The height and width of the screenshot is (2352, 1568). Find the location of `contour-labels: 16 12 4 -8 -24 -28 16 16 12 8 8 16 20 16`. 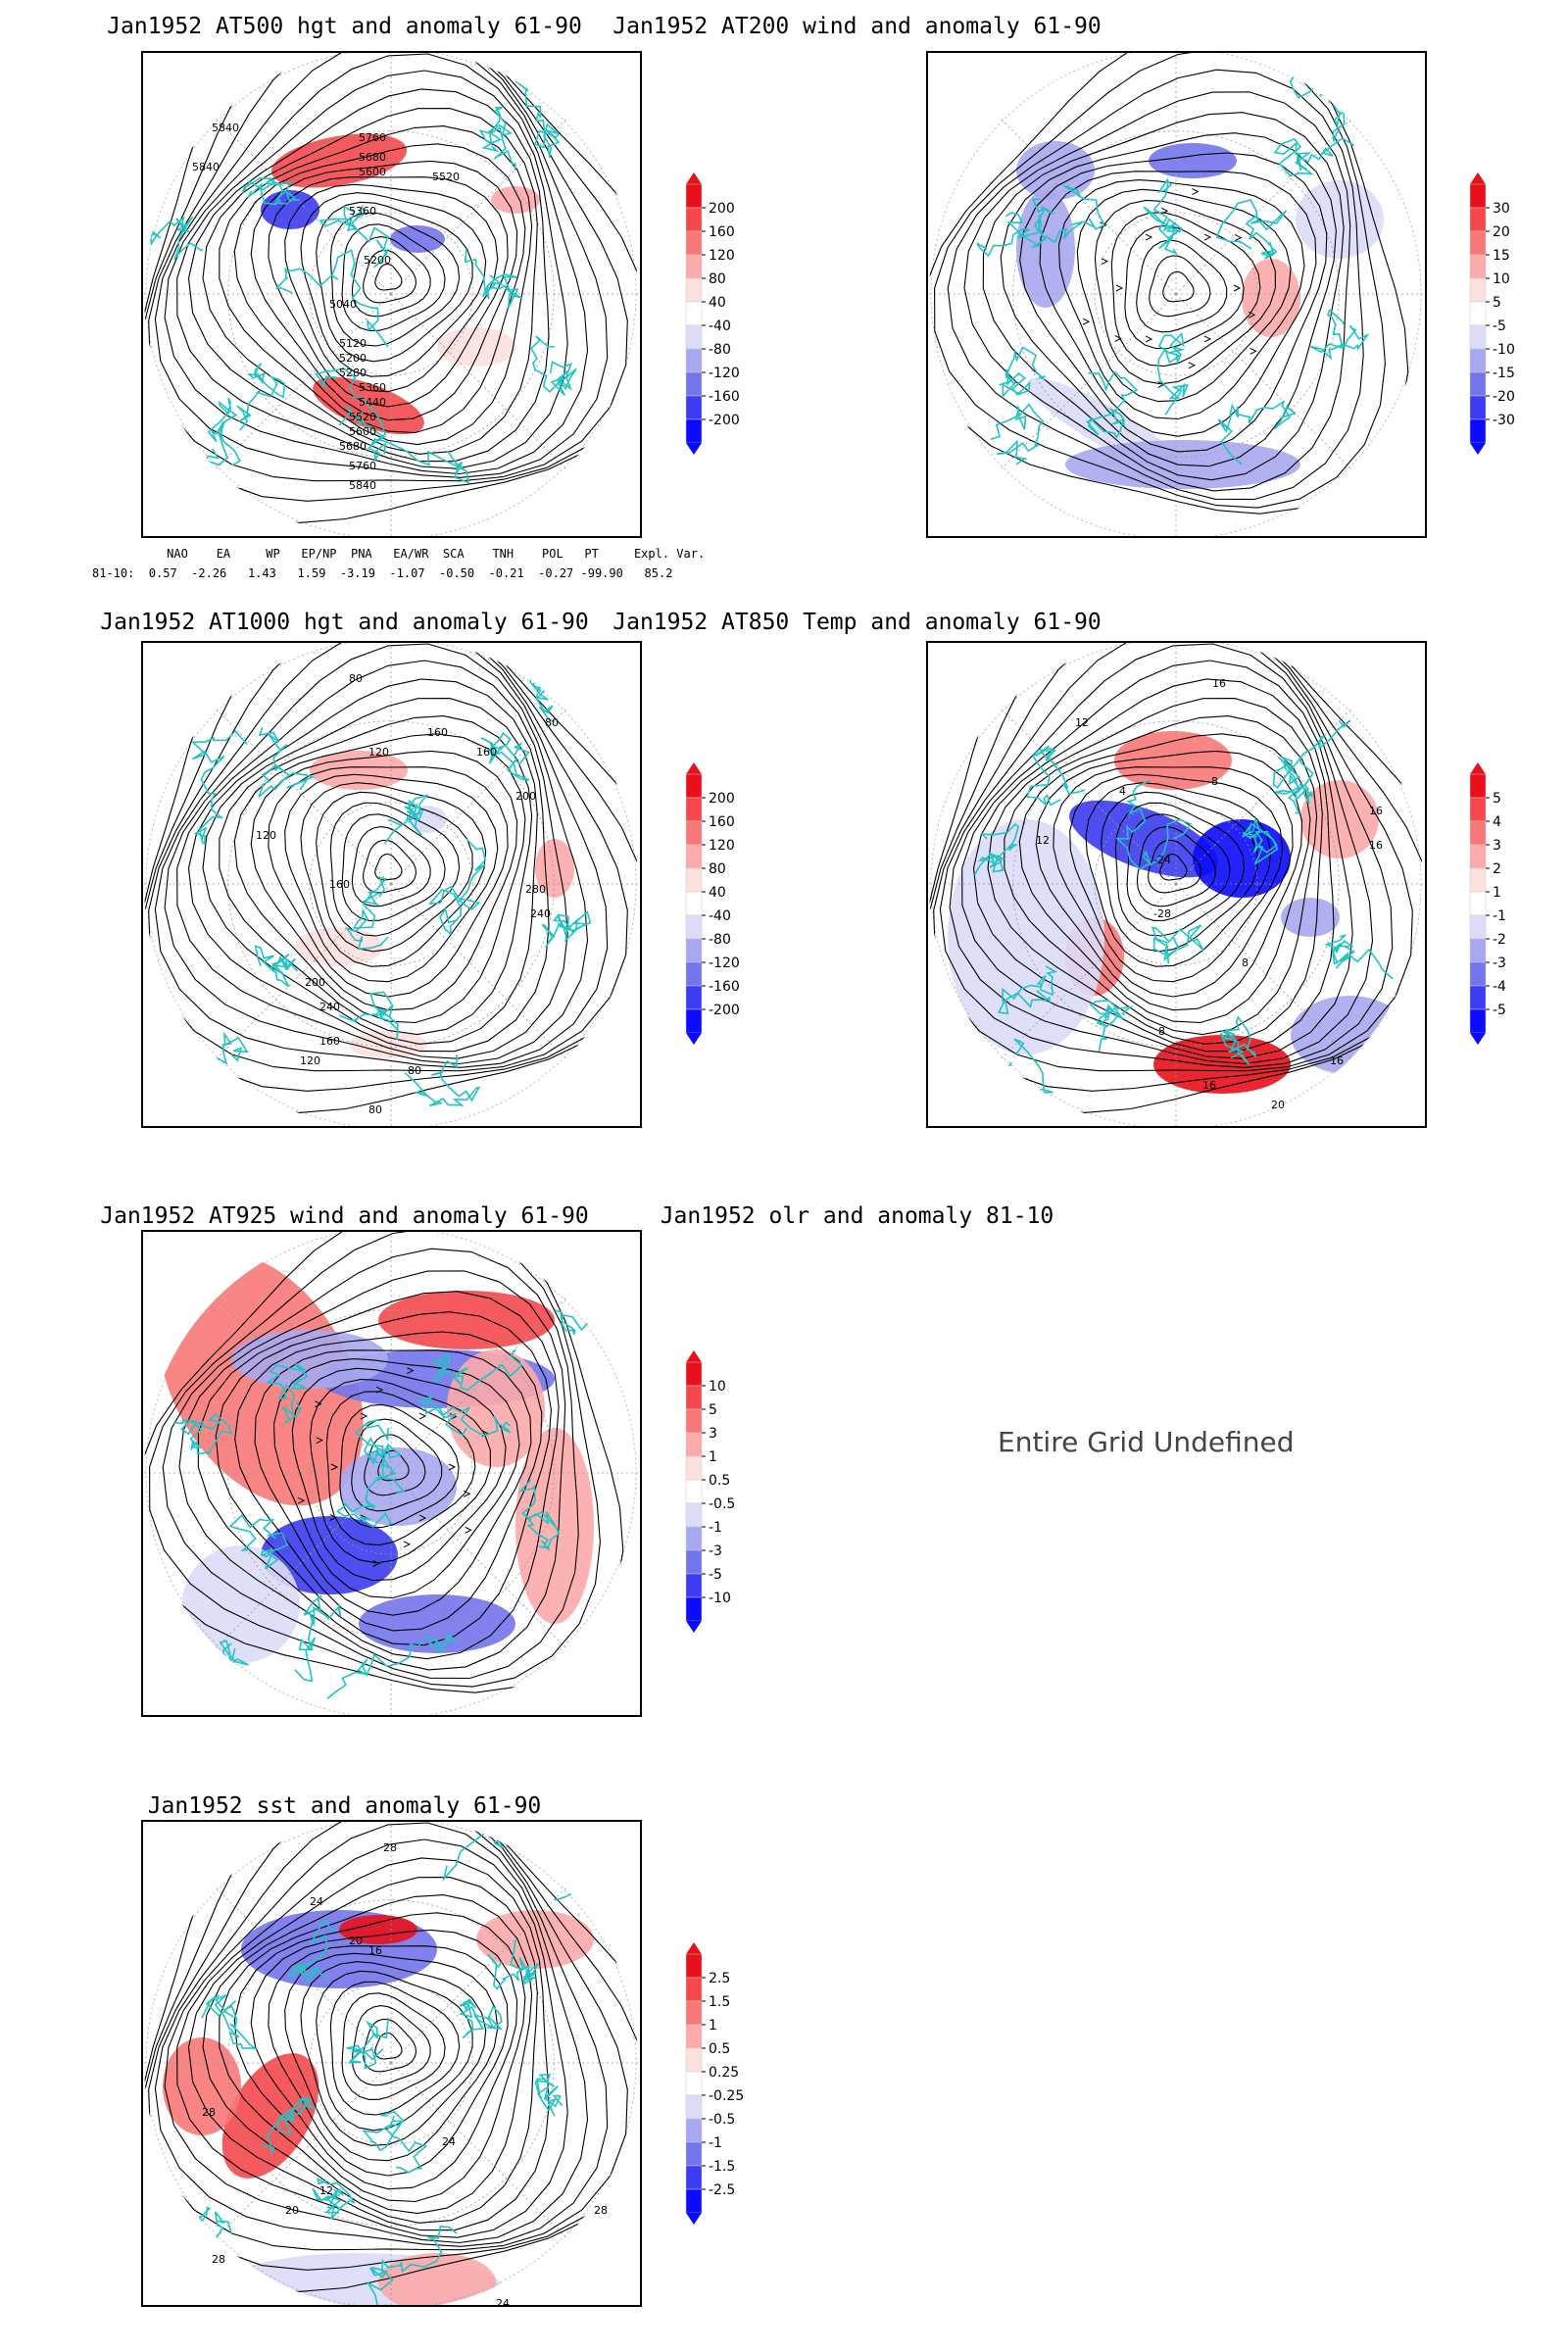

contour-labels: 16 12 4 -8 -24 -28 16 16 12 8 8 16 20 16 is located at coordinates (1209, 894).